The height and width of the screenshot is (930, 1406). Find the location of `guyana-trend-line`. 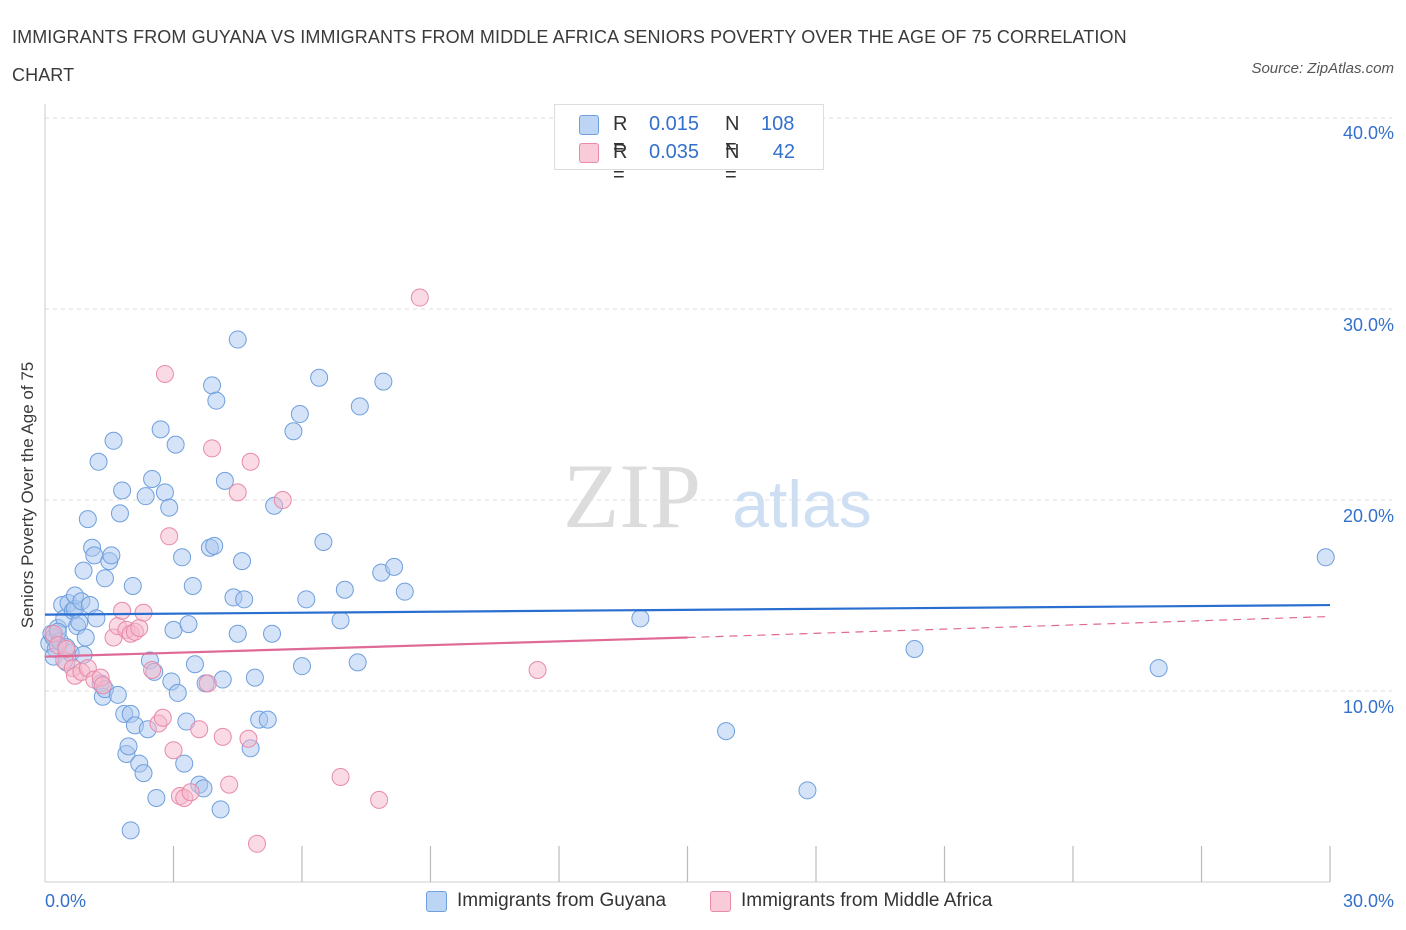

guyana-trend-line is located at coordinates (687, 609).